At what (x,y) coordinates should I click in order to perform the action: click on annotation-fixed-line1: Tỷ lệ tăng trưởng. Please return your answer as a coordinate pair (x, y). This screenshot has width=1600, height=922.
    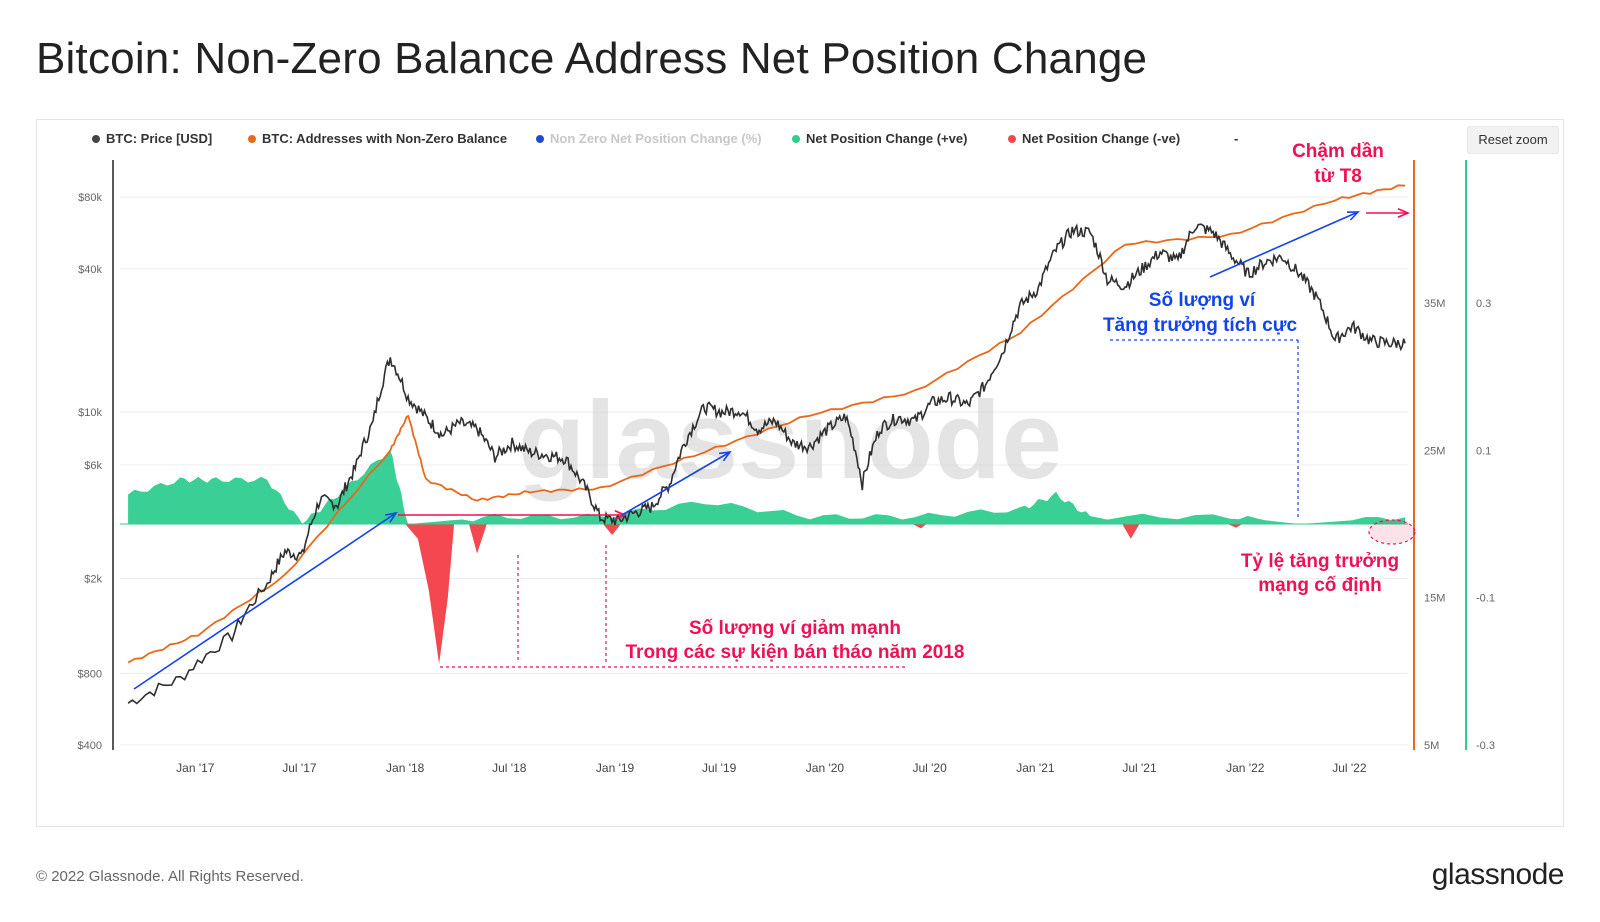
    Looking at the image, I should click on (1320, 561).